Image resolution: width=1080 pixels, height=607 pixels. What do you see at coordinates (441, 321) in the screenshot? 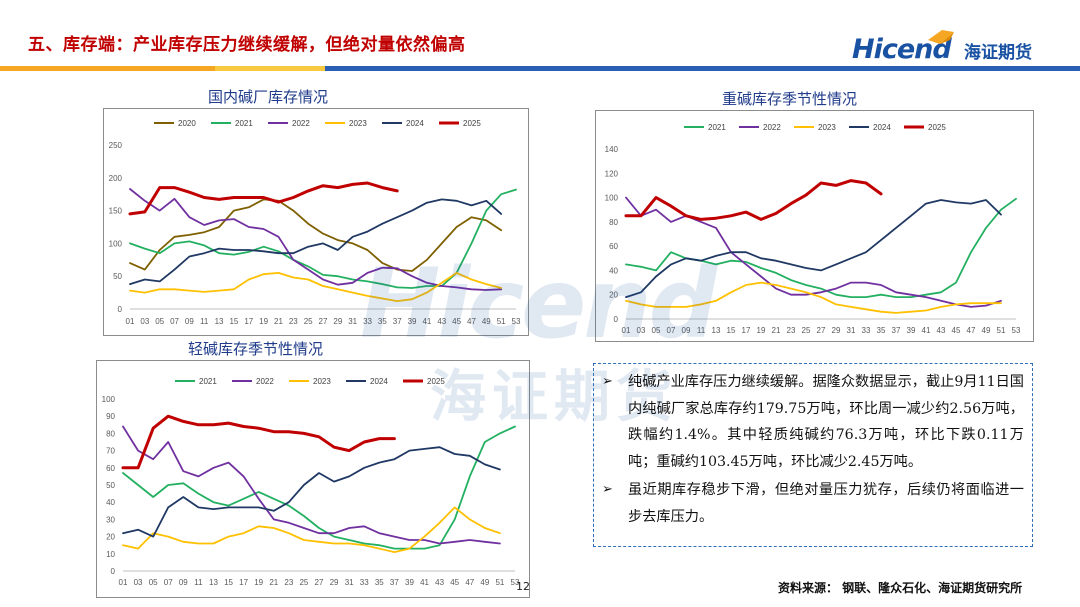
I see `x-tick-label: 43` at bounding box center [441, 321].